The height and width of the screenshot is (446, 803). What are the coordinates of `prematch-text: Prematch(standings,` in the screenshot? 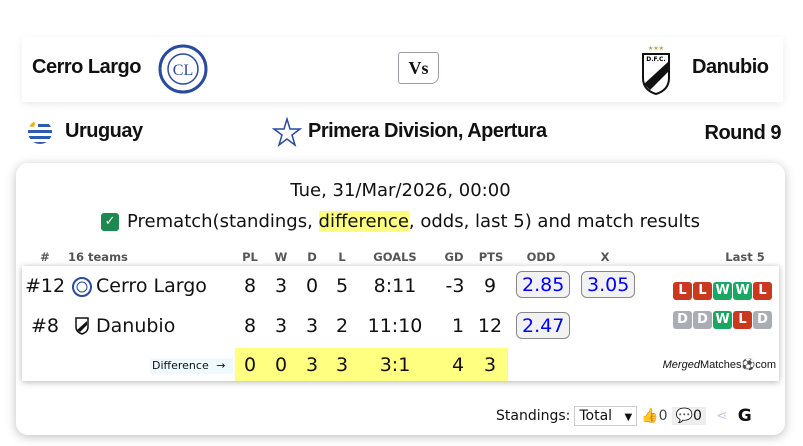 It's located at (223, 221).